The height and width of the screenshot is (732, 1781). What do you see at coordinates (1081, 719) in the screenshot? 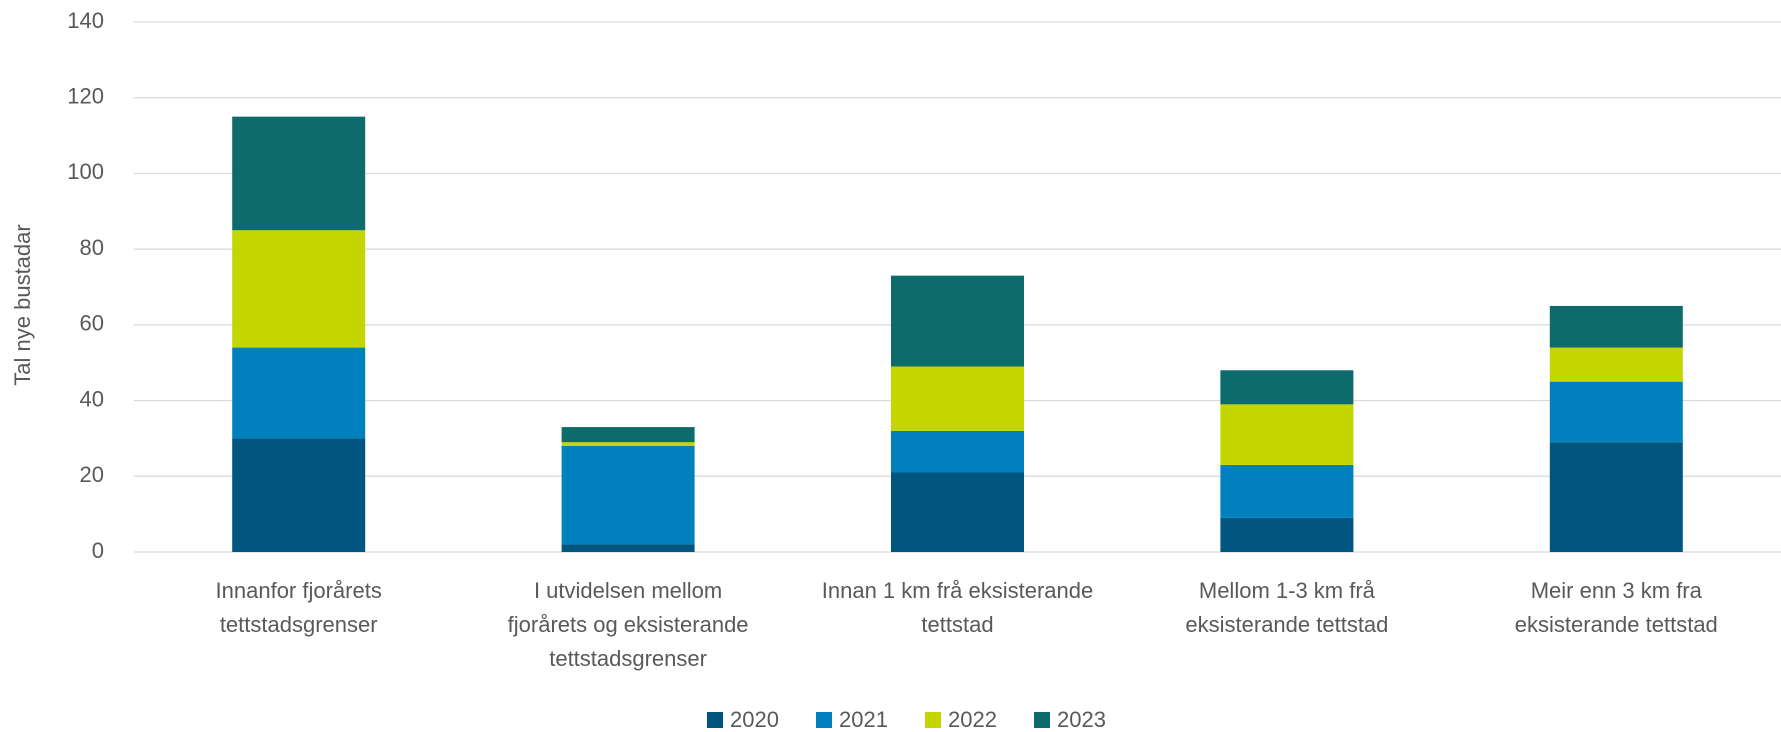
I see `legend-label: 2023` at bounding box center [1081, 719].